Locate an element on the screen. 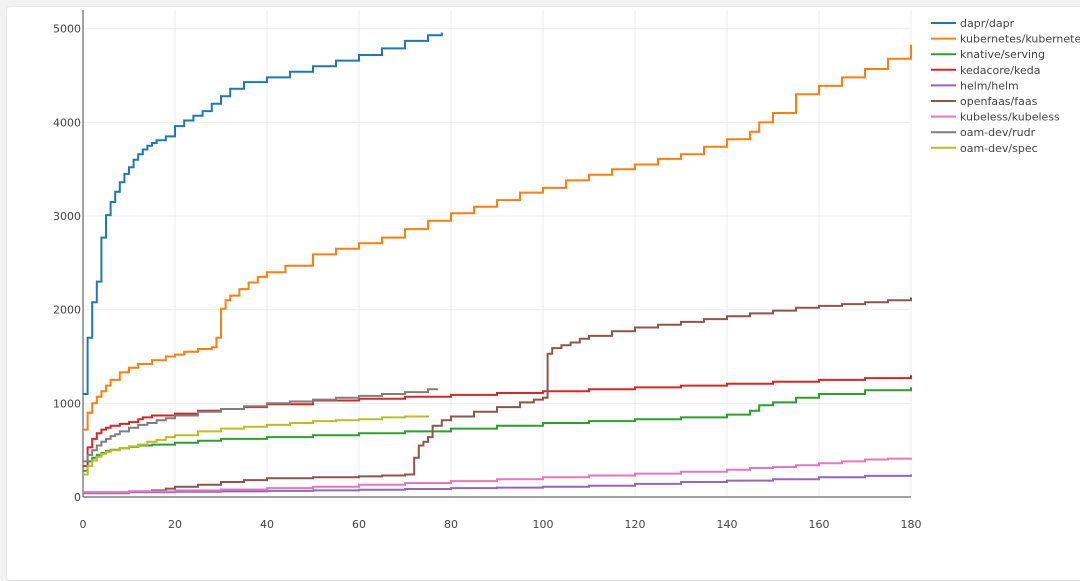 Image resolution: width=1080 pixels, height=581 pixels. x-tick-label: 60 is located at coordinates (359, 524).